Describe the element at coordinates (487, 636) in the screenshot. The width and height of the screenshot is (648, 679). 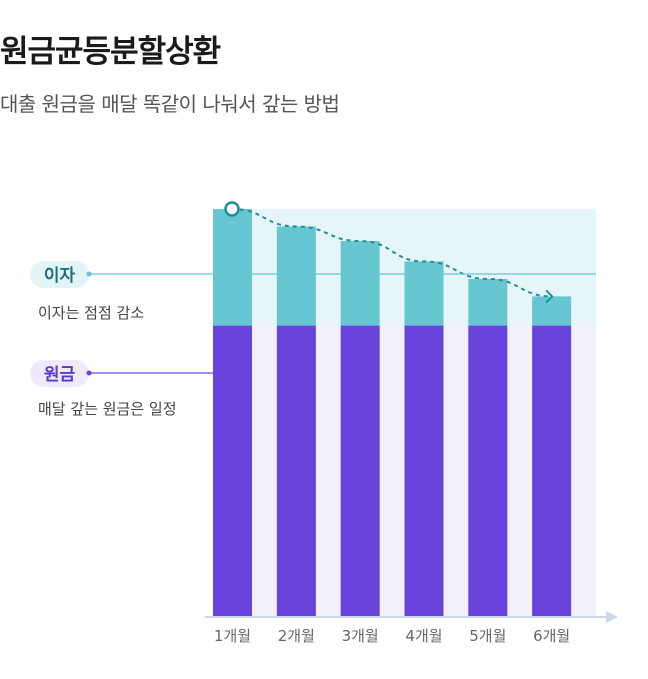
I see `x-tick-label: 5개월` at that location.